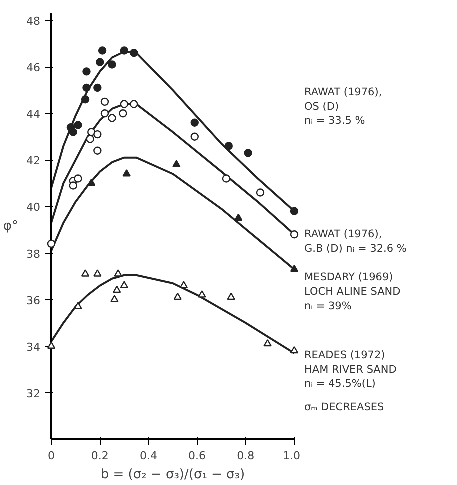  What do you see at coordinates (149, 456) in the screenshot?
I see `x-tick-label: 0.4` at bounding box center [149, 456].